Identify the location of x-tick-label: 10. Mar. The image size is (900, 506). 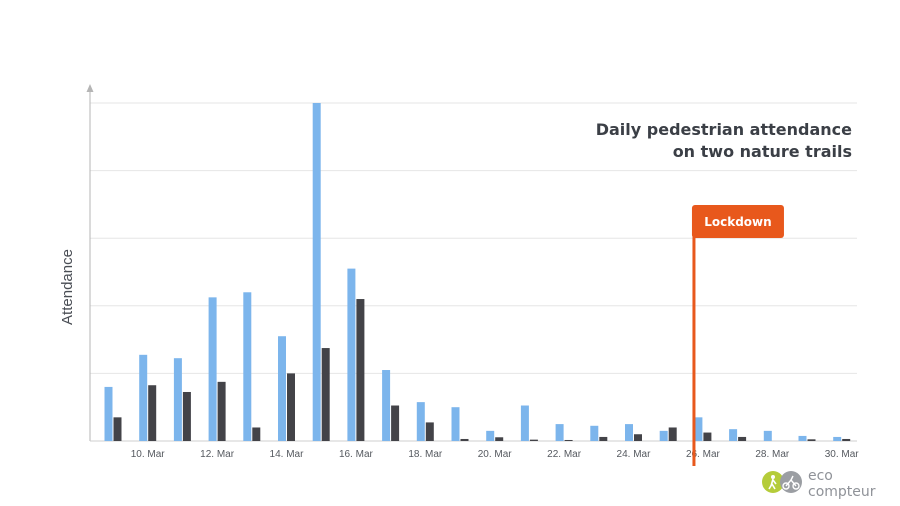
(148, 454).